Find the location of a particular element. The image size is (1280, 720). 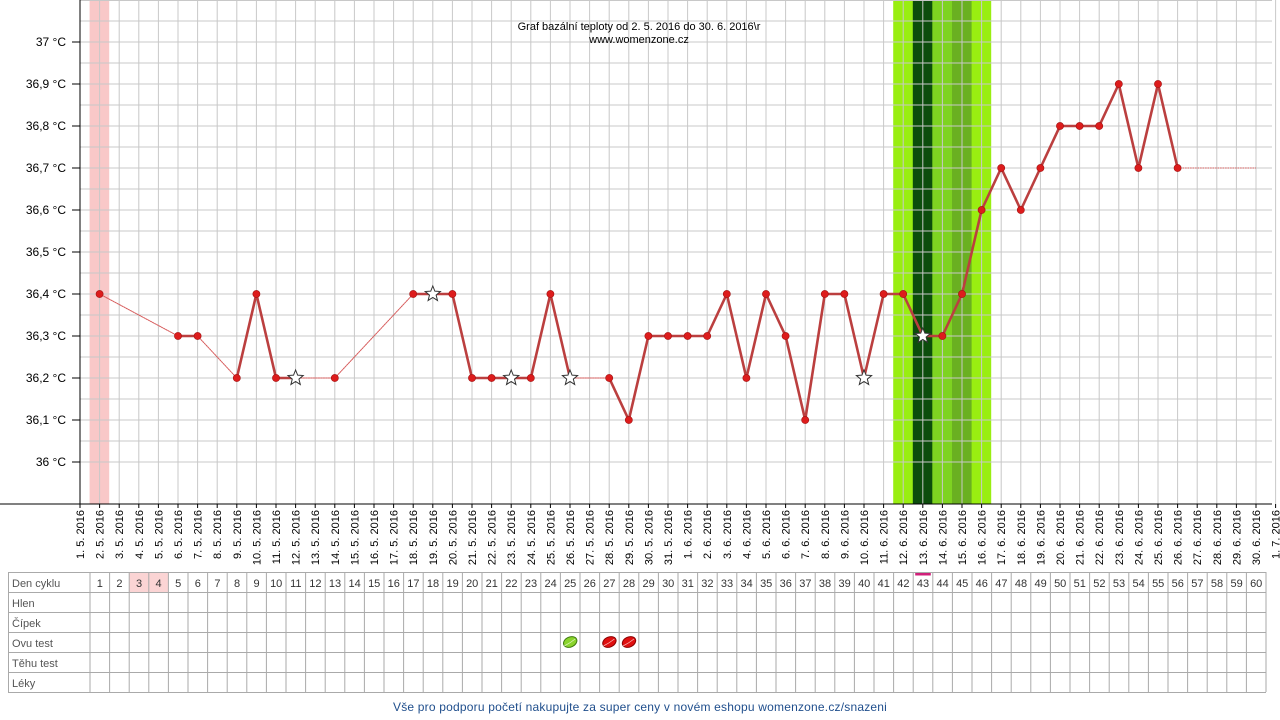

y-tick-label: 36,2 °C is located at coordinates (46, 378).